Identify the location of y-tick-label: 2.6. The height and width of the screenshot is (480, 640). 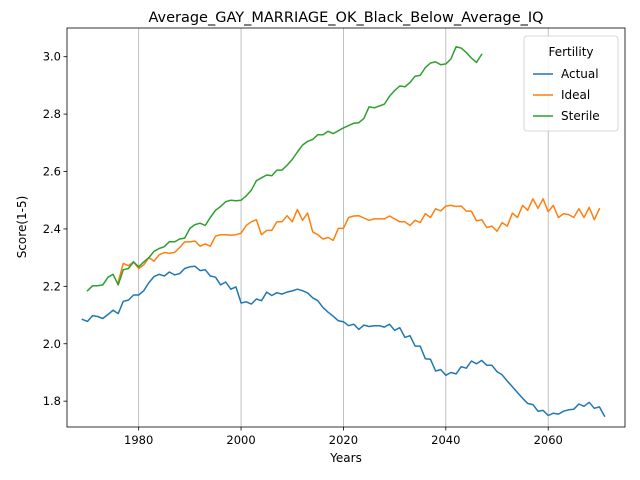
(52, 172).